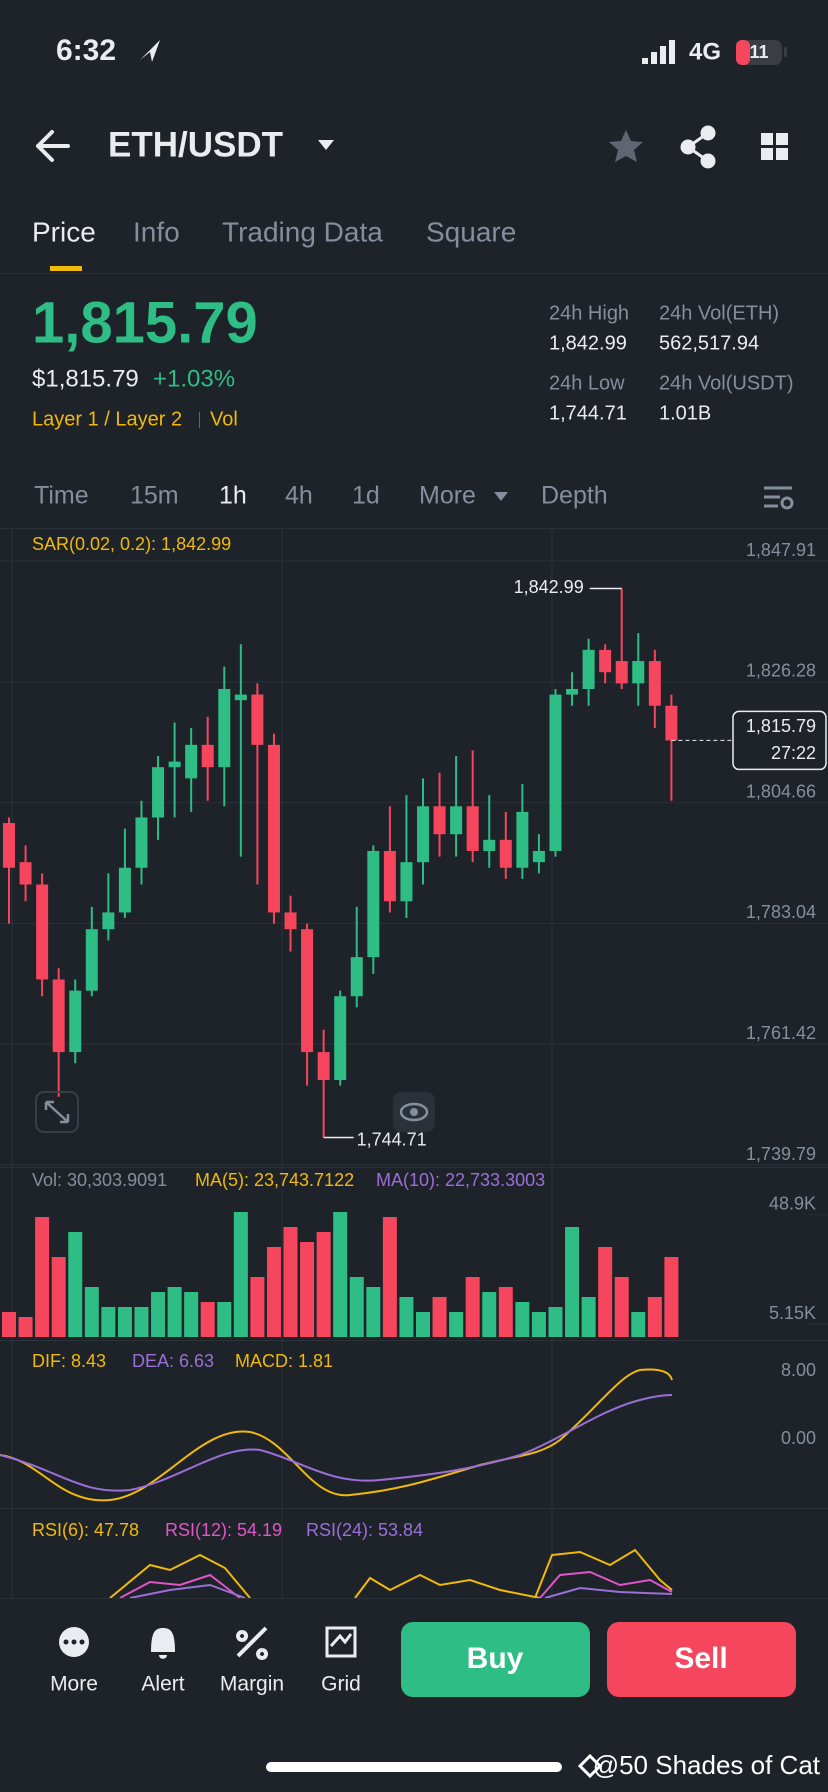 The image size is (828, 1792). Describe the element at coordinates (64, 231) in the screenshot. I see `tab: Price` at that location.